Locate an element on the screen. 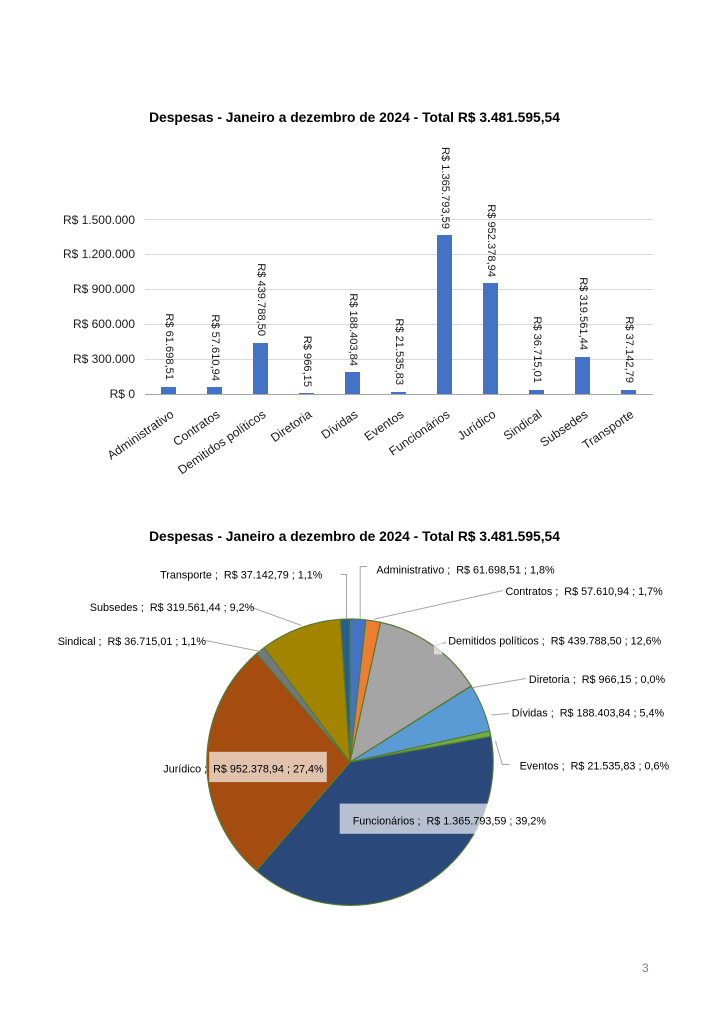 The height and width of the screenshot is (1024, 709). svg-text: Diretoria ; R$ 966,15 ; 0,0% is located at coordinates (597, 680).